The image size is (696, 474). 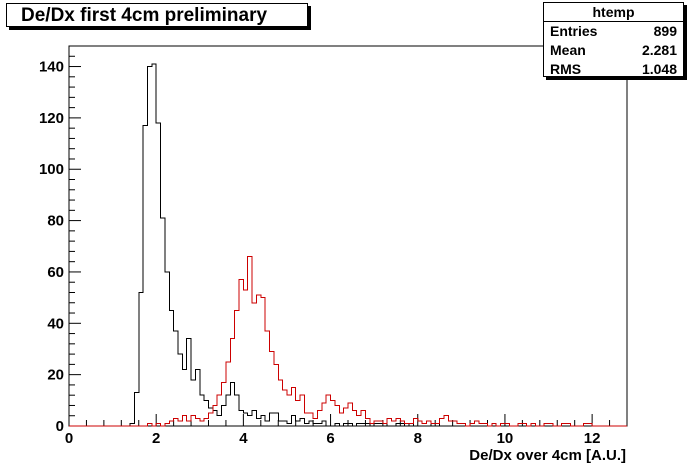 What do you see at coordinates (613, 12) in the screenshot?
I see `stats-histogram-name: htemp` at bounding box center [613, 12].